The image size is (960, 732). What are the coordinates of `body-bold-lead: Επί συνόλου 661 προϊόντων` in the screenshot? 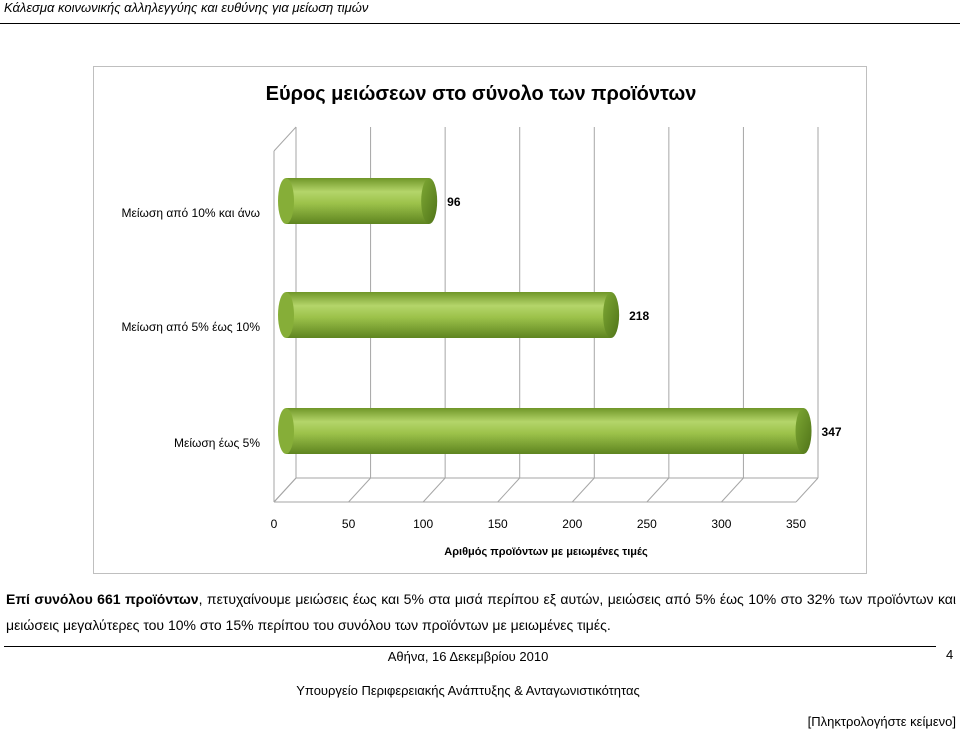 It's located at (102, 599).